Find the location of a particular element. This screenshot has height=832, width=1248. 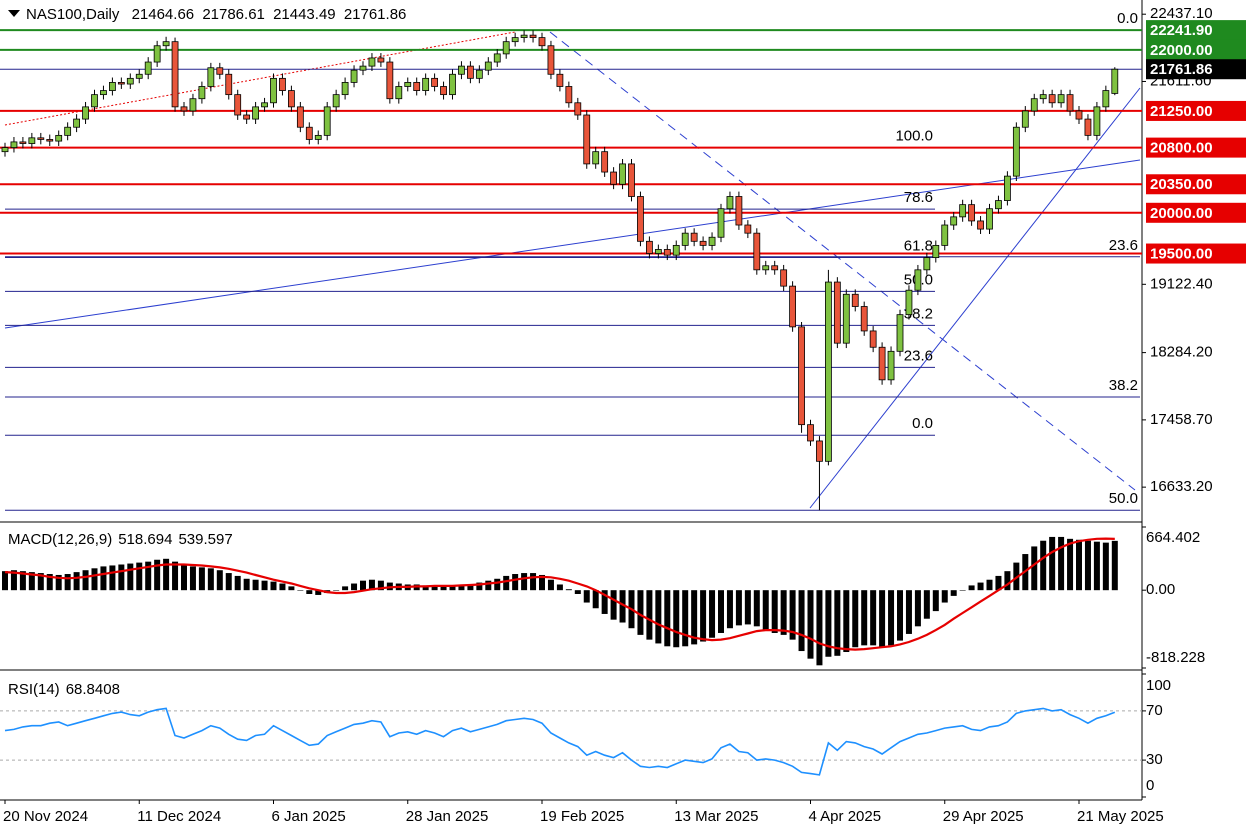

x-tick-label: 13 Mar 2025 is located at coordinates (716, 816).